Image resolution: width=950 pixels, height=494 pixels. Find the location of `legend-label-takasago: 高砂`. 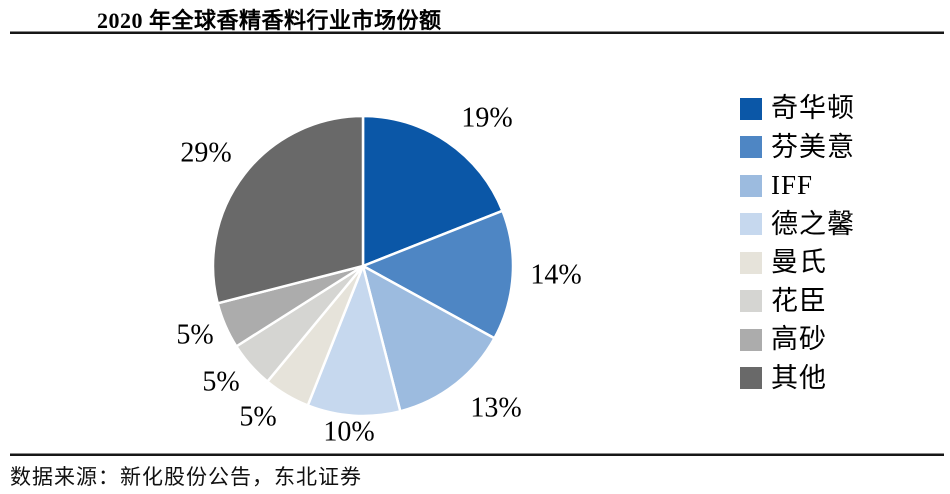

legend-label-takasago: 高砂 is located at coordinates (799, 339).